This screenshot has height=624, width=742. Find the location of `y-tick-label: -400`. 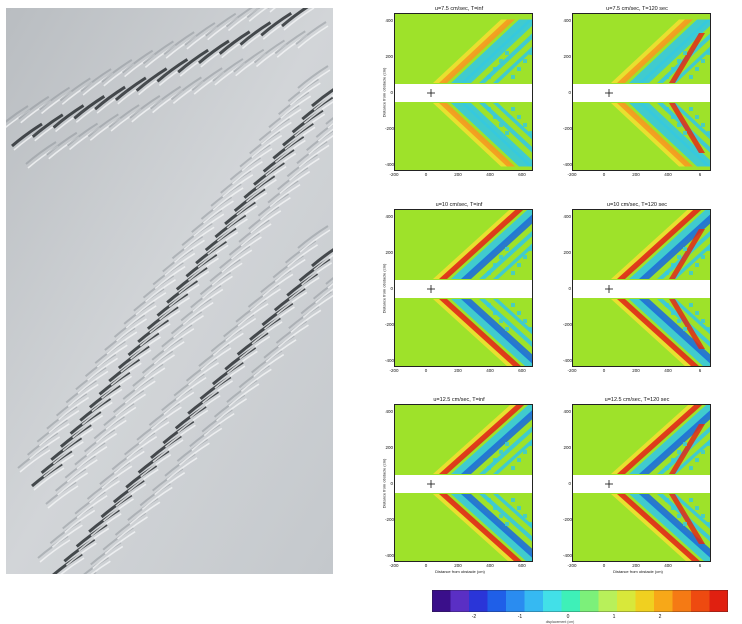

y-tick-label: -400 is located at coordinates (568, 360).